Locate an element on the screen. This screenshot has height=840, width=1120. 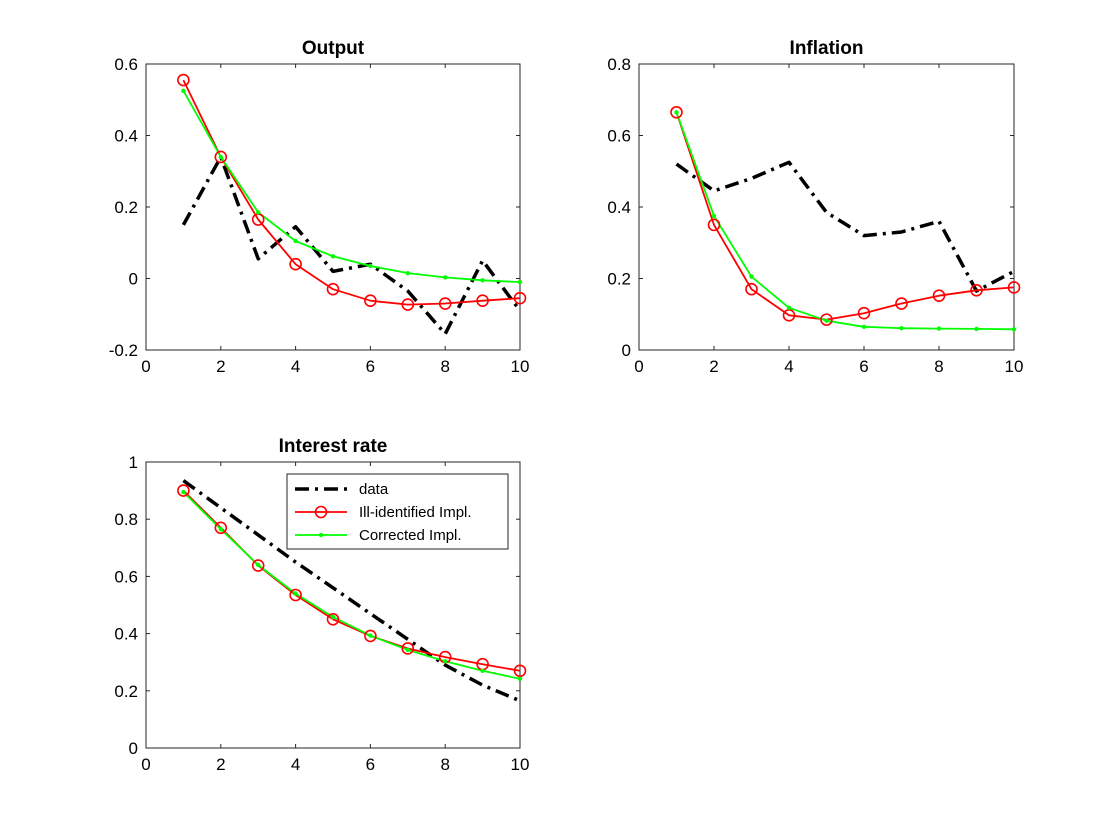
legend: data Ill-identified Impl. Corrected Impl. is located at coordinates (397, 511).